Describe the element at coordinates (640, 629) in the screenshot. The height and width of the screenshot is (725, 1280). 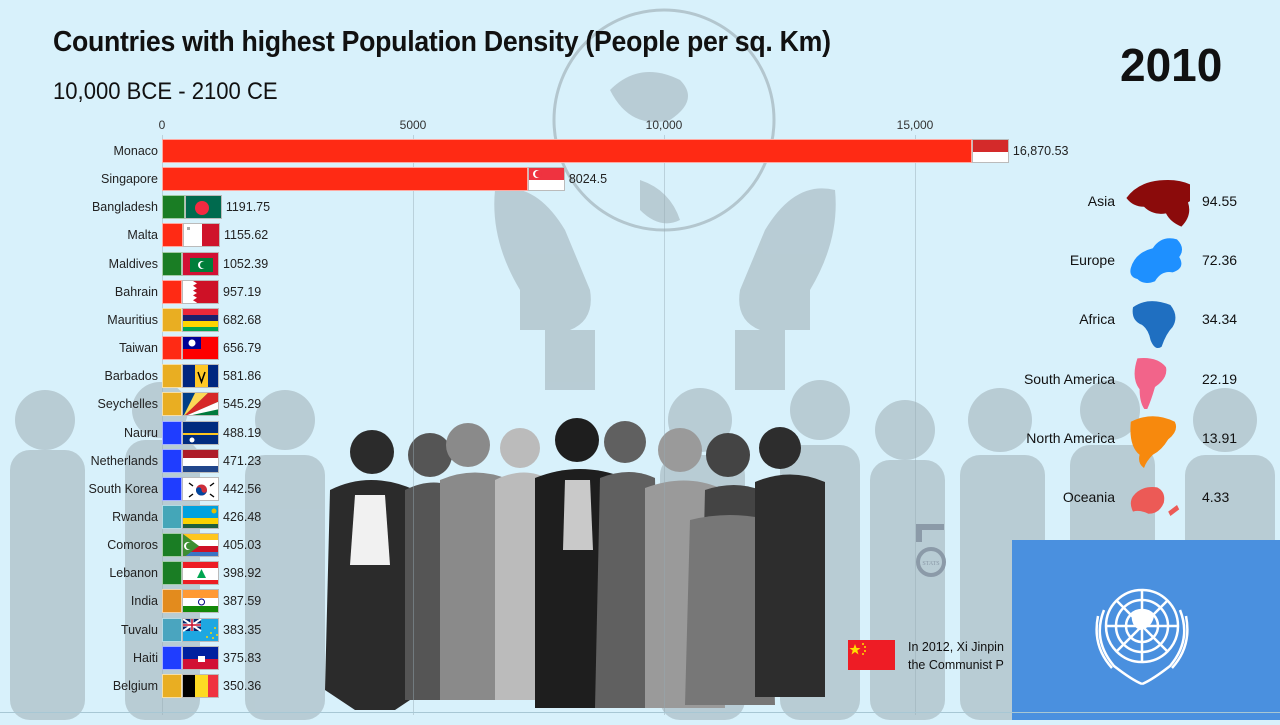
I see `bar-row-tuvalu: Tuvalu 383.35` at that location.